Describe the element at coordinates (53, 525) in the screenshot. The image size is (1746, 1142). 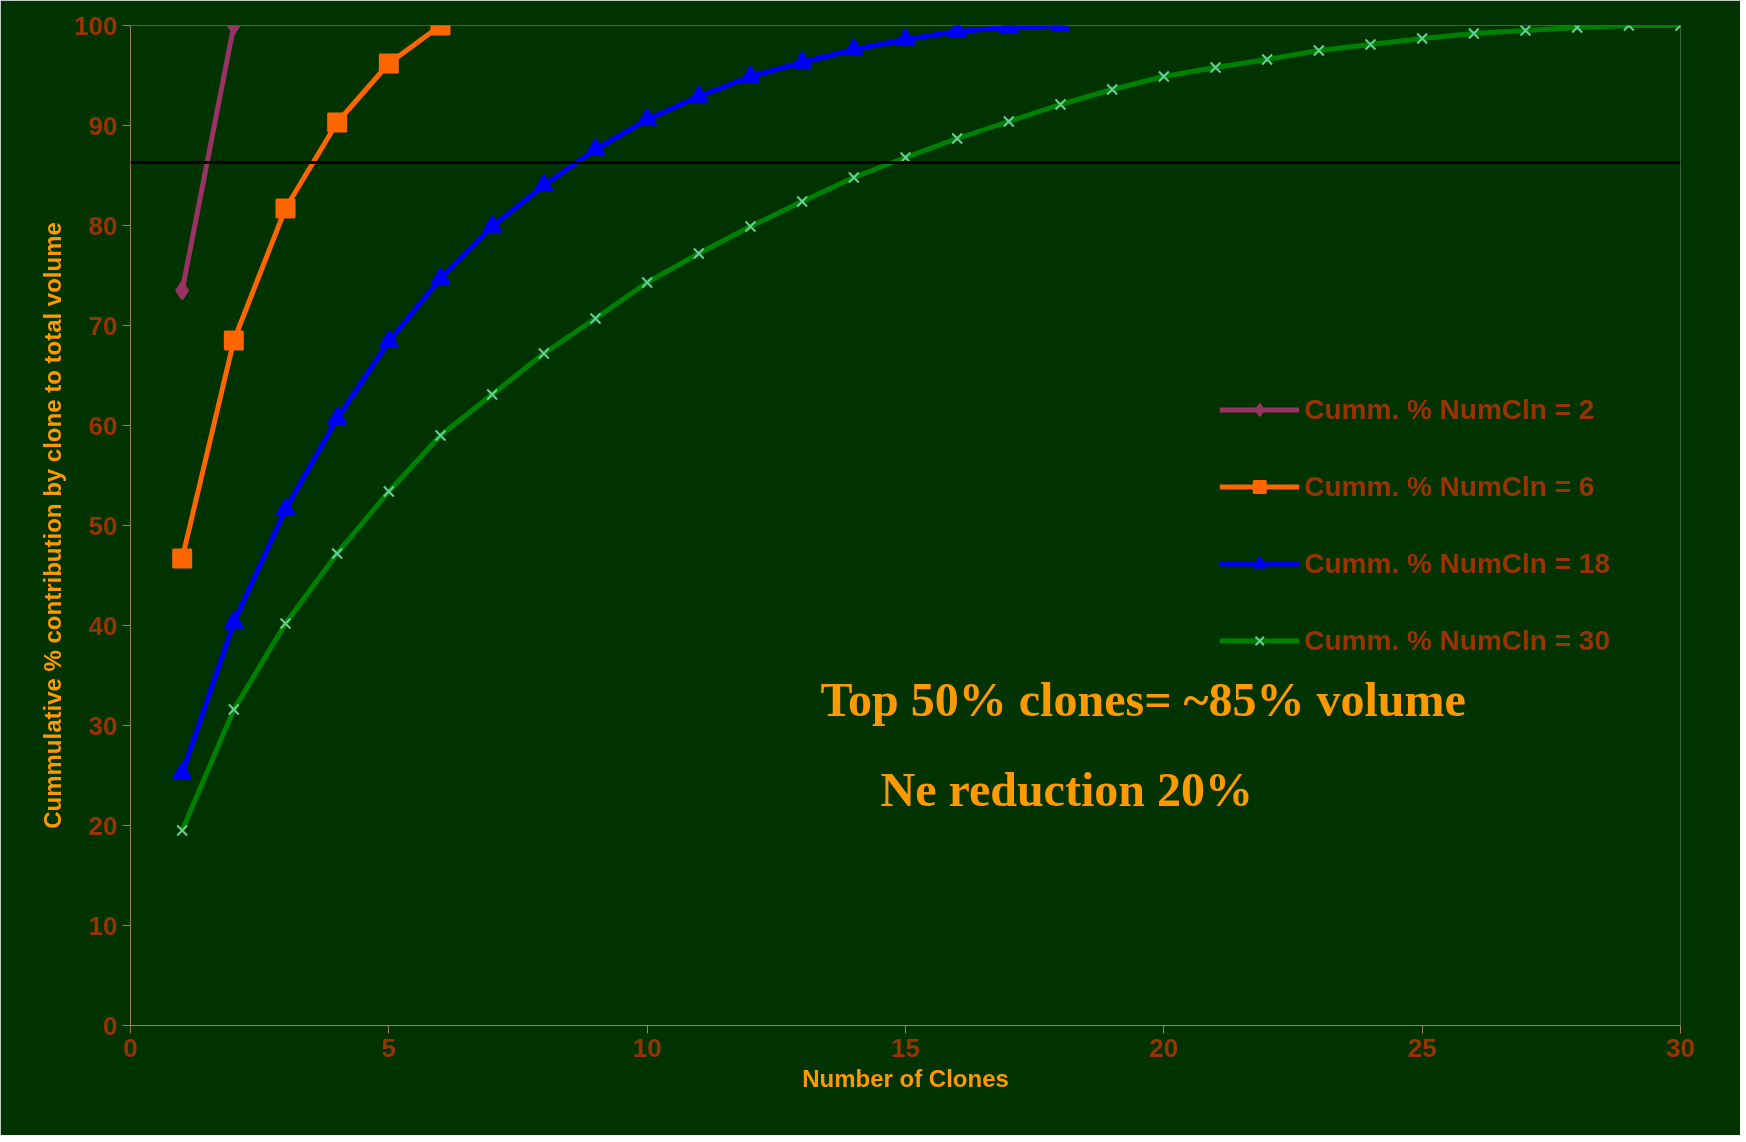
I see `y-axis-title: Cummulative % contribution by clone to total volume` at that location.